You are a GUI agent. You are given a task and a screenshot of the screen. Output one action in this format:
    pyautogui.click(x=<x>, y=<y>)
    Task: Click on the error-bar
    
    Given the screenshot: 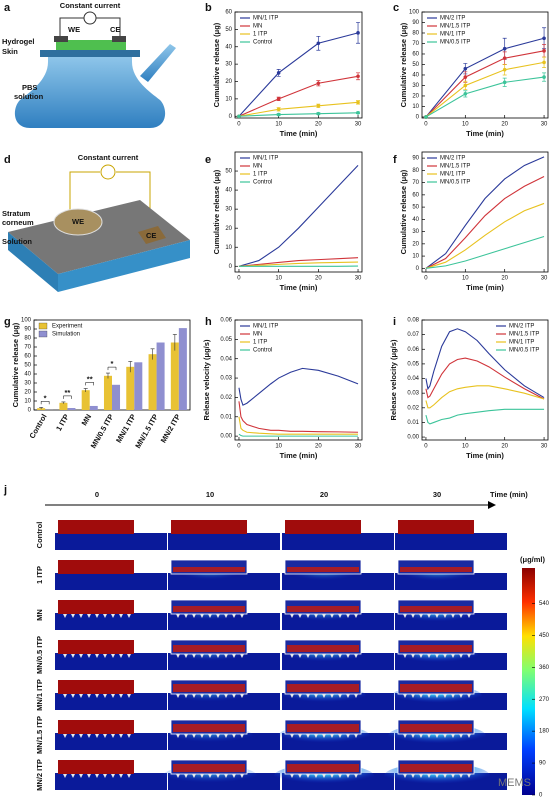 What is the action you would take?
    pyautogui.click(x=152, y=354)
    